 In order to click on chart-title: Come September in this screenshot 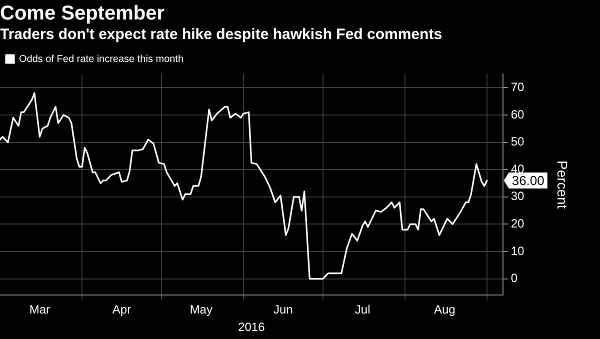, I will do `click(82, 13)`.